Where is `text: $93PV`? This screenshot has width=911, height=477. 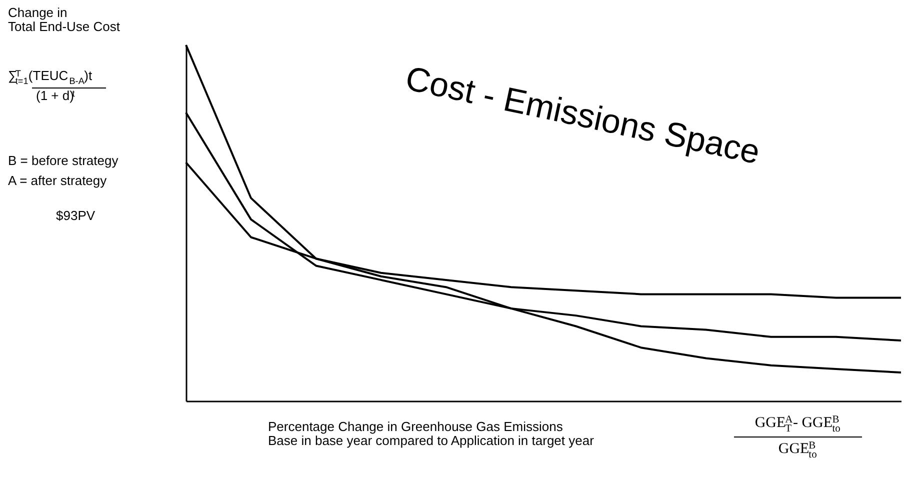 text: $93PV is located at coordinates (76, 215).